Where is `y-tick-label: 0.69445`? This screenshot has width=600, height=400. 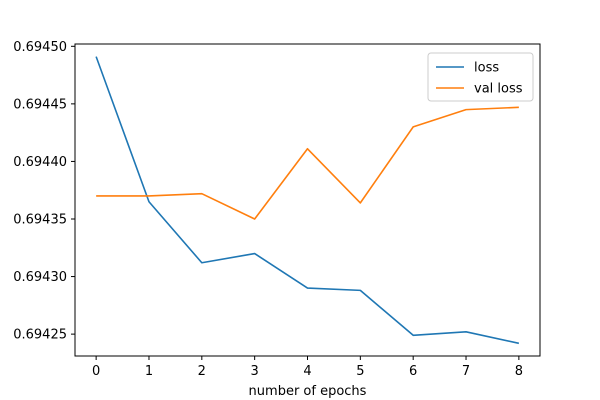 y-tick-label: 0.69445 is located at coordinates (40, 104).